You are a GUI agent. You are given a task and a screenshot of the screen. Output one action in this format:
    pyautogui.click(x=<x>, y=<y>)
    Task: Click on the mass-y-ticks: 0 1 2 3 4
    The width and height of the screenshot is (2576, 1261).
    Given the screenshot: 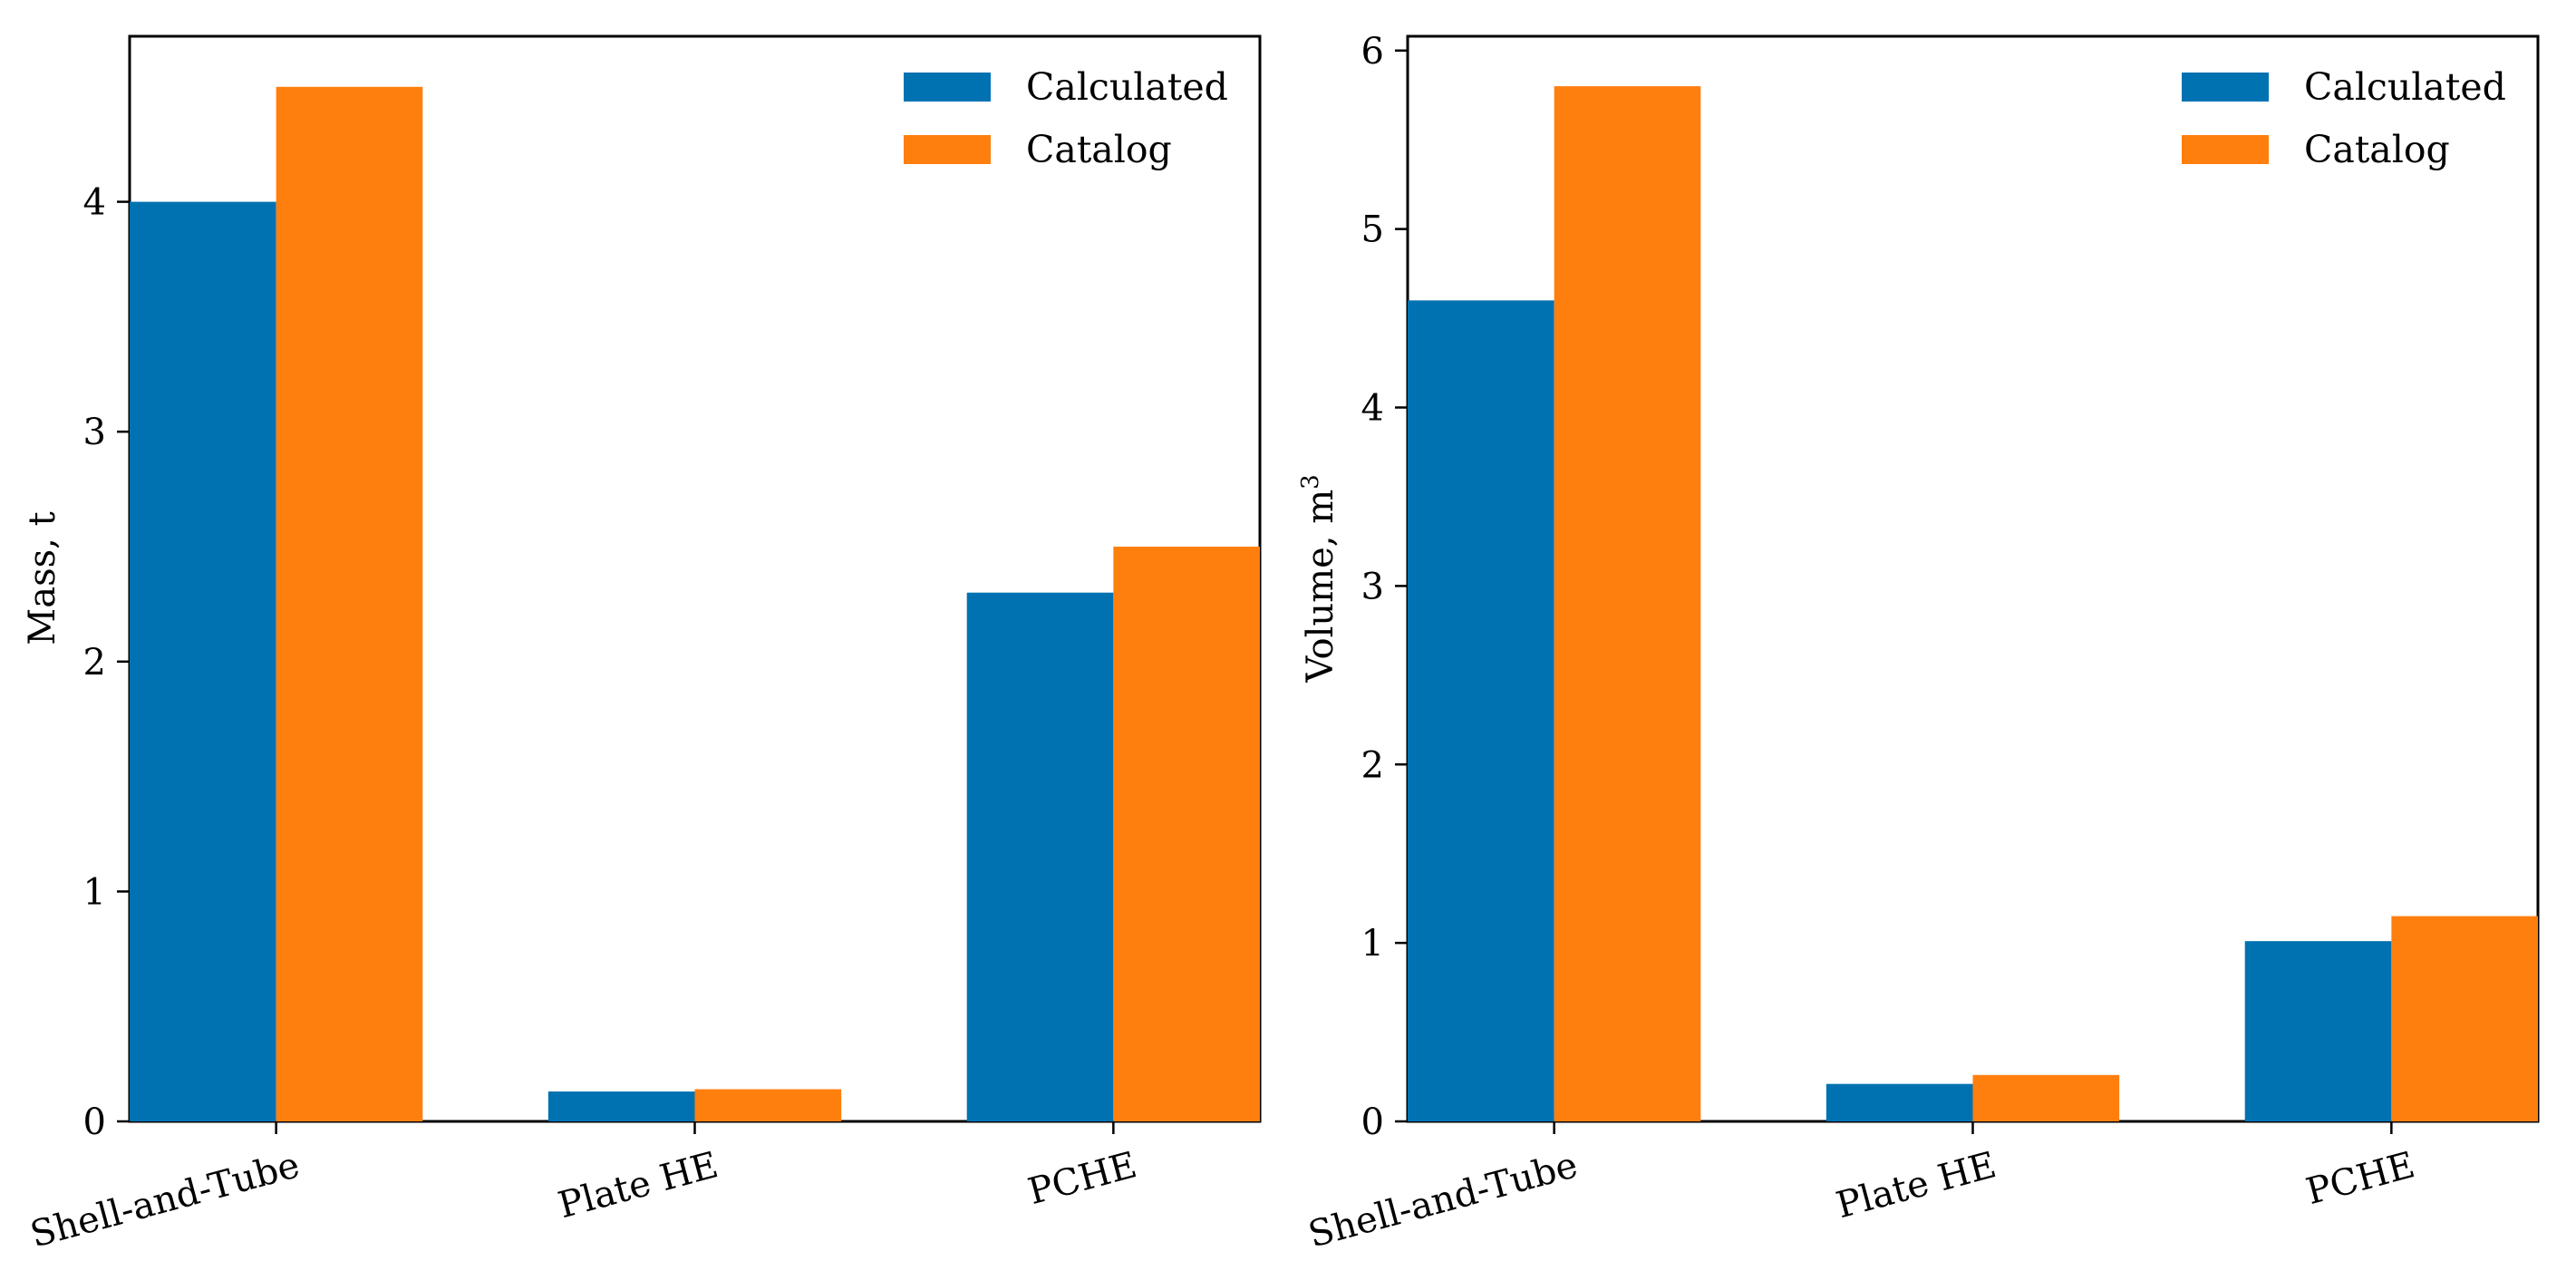 What is the action you would take?
    pyautogui.click(x=106, y=663)
    